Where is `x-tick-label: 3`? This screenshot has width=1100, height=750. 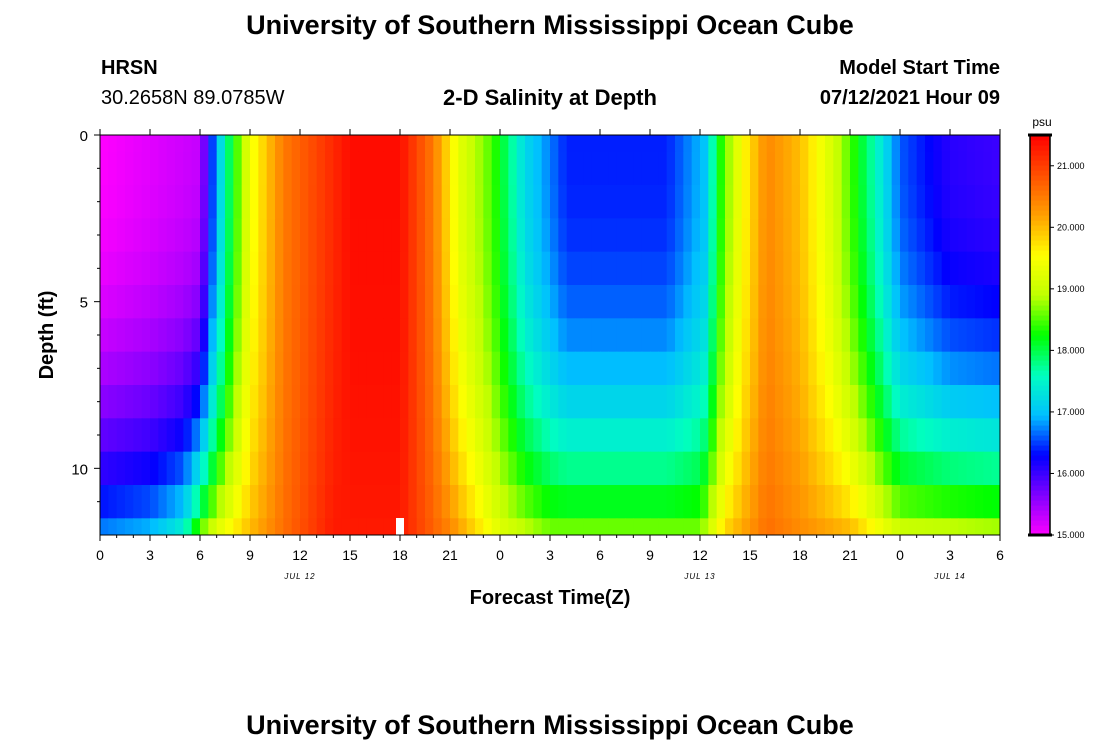
x-tick-label: 3 is located at coordinates (950, 555).